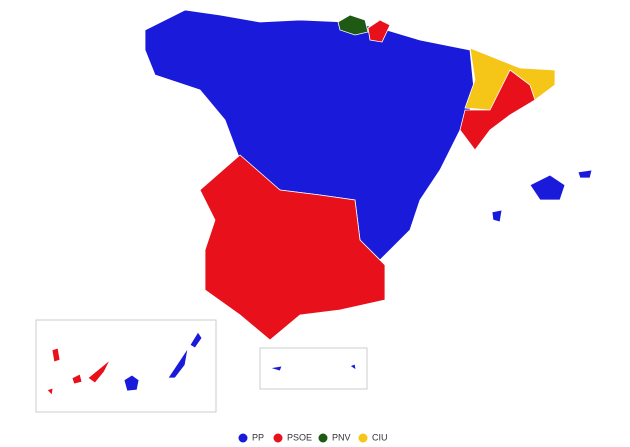 The height and width of the screenshot is (447, 630). What do you see at coordinates (313, 368) in the screenshot?
I see `ceuta-melilla-inset` at bounding box center [313, 368].